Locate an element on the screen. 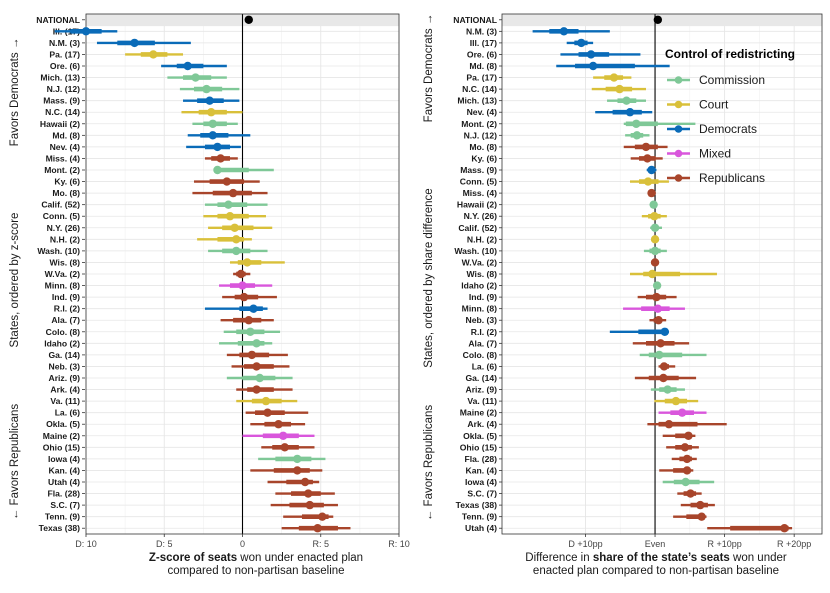 Image resolution: width=830 pixels, height=593 pixels. y-tick-label: Conn. (5) is located at coordinates (478, 182).